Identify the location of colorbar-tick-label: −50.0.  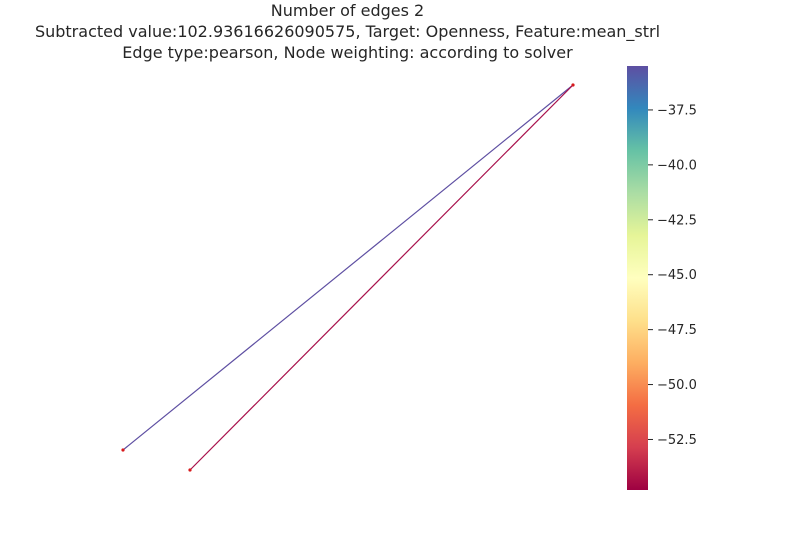
(677, 385).